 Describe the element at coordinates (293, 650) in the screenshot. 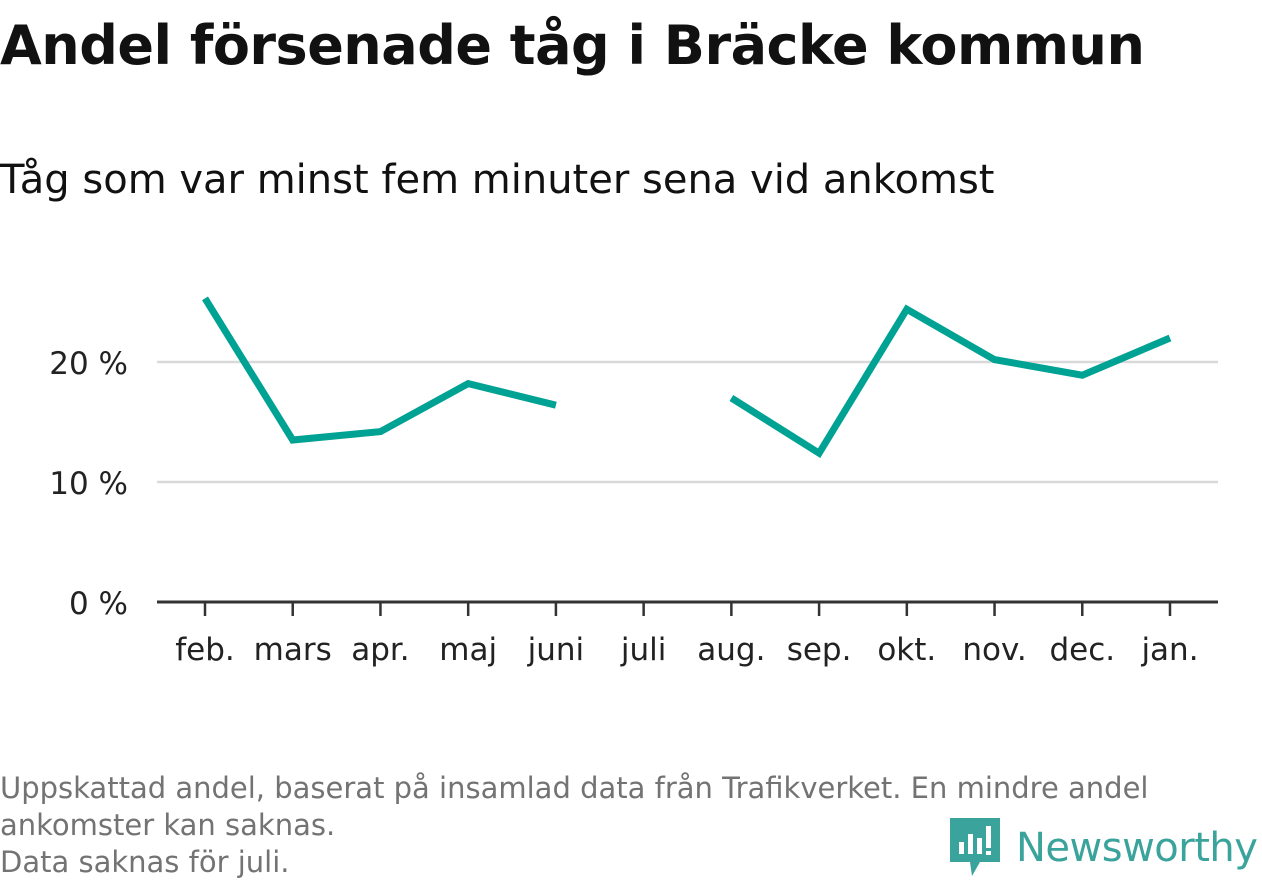

I see `x-tick-label: mars` at that location.